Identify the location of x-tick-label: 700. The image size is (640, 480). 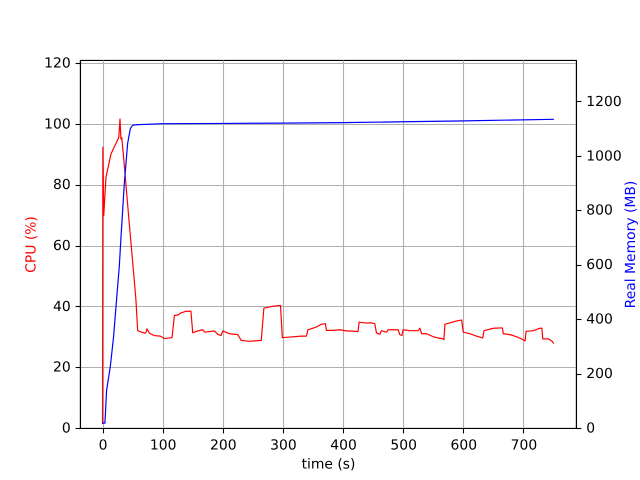
(524, 445).